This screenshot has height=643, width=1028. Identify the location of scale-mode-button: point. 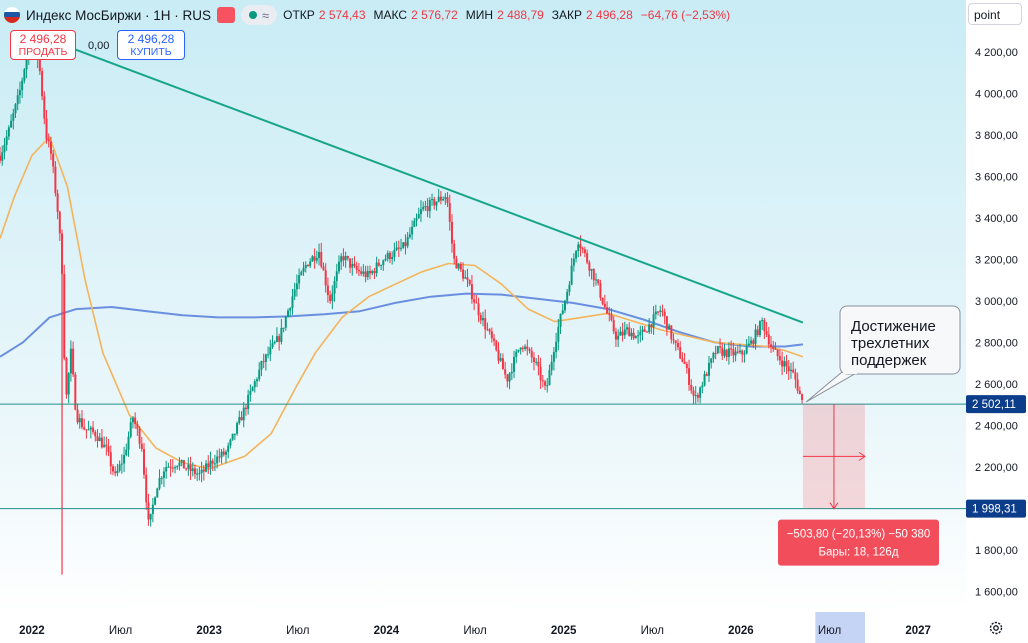
(995, 14).